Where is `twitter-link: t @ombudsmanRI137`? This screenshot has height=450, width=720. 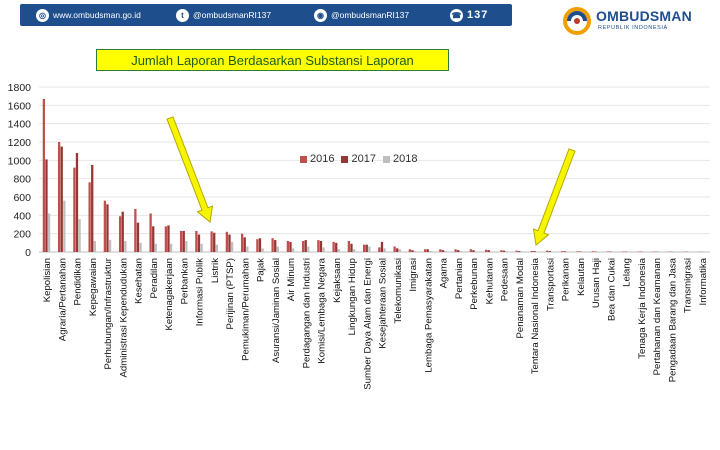 twitter-link: t @ombudsmanRI137 is located at coordinates (223, 15).